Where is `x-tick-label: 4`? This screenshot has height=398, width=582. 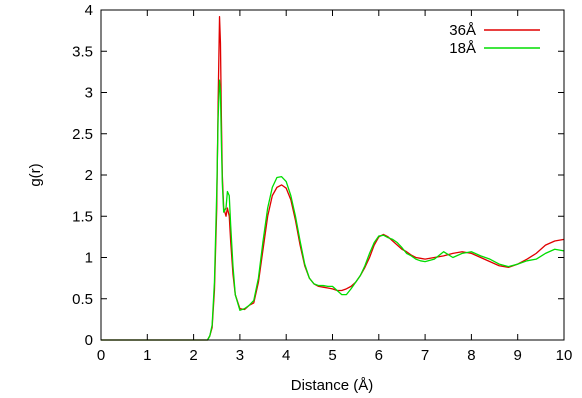
x-tick-label: 4 is located at coordinates (286, 355).